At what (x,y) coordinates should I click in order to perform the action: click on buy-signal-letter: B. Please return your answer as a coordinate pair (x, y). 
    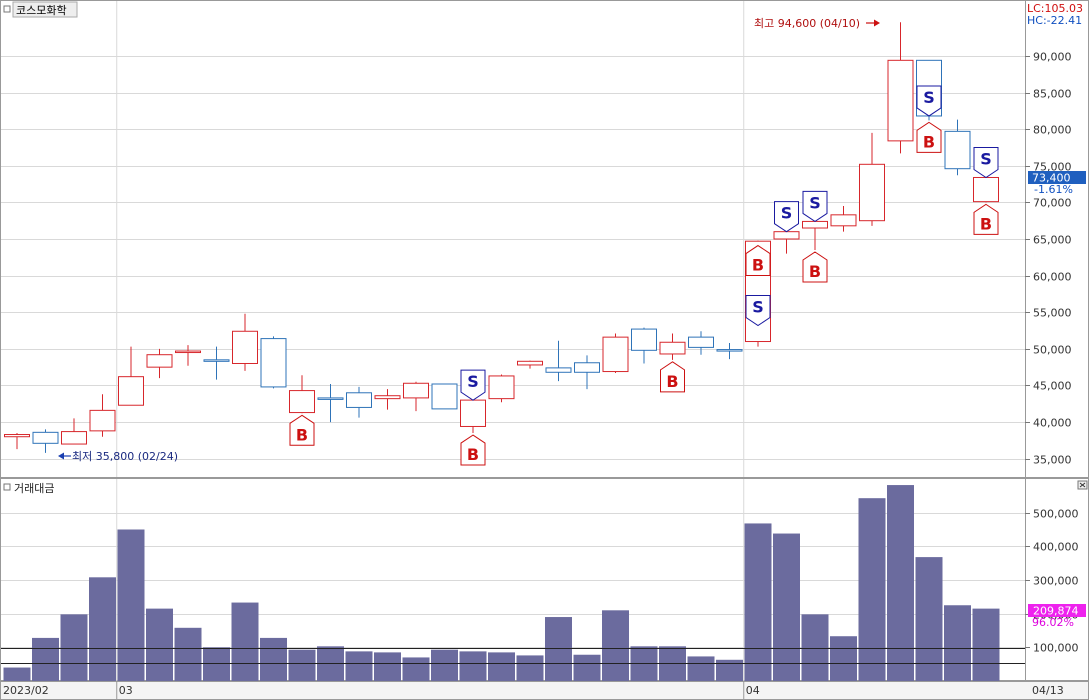
    Looking at the image, I should click on (473, 454).